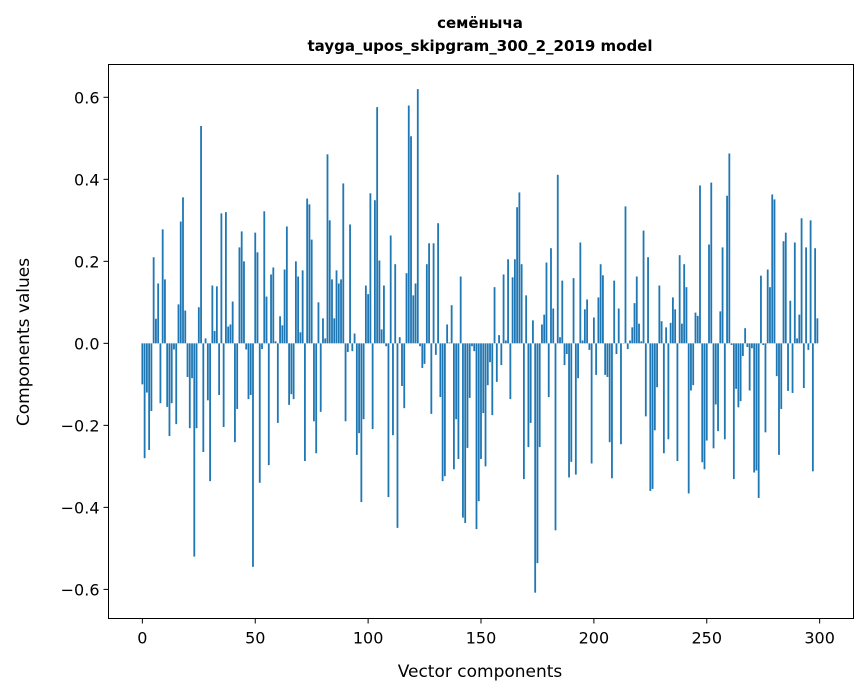  Describe the element at coordinates (594, 638) in the screenshot. I see `x-tick-label: 200` at that location.